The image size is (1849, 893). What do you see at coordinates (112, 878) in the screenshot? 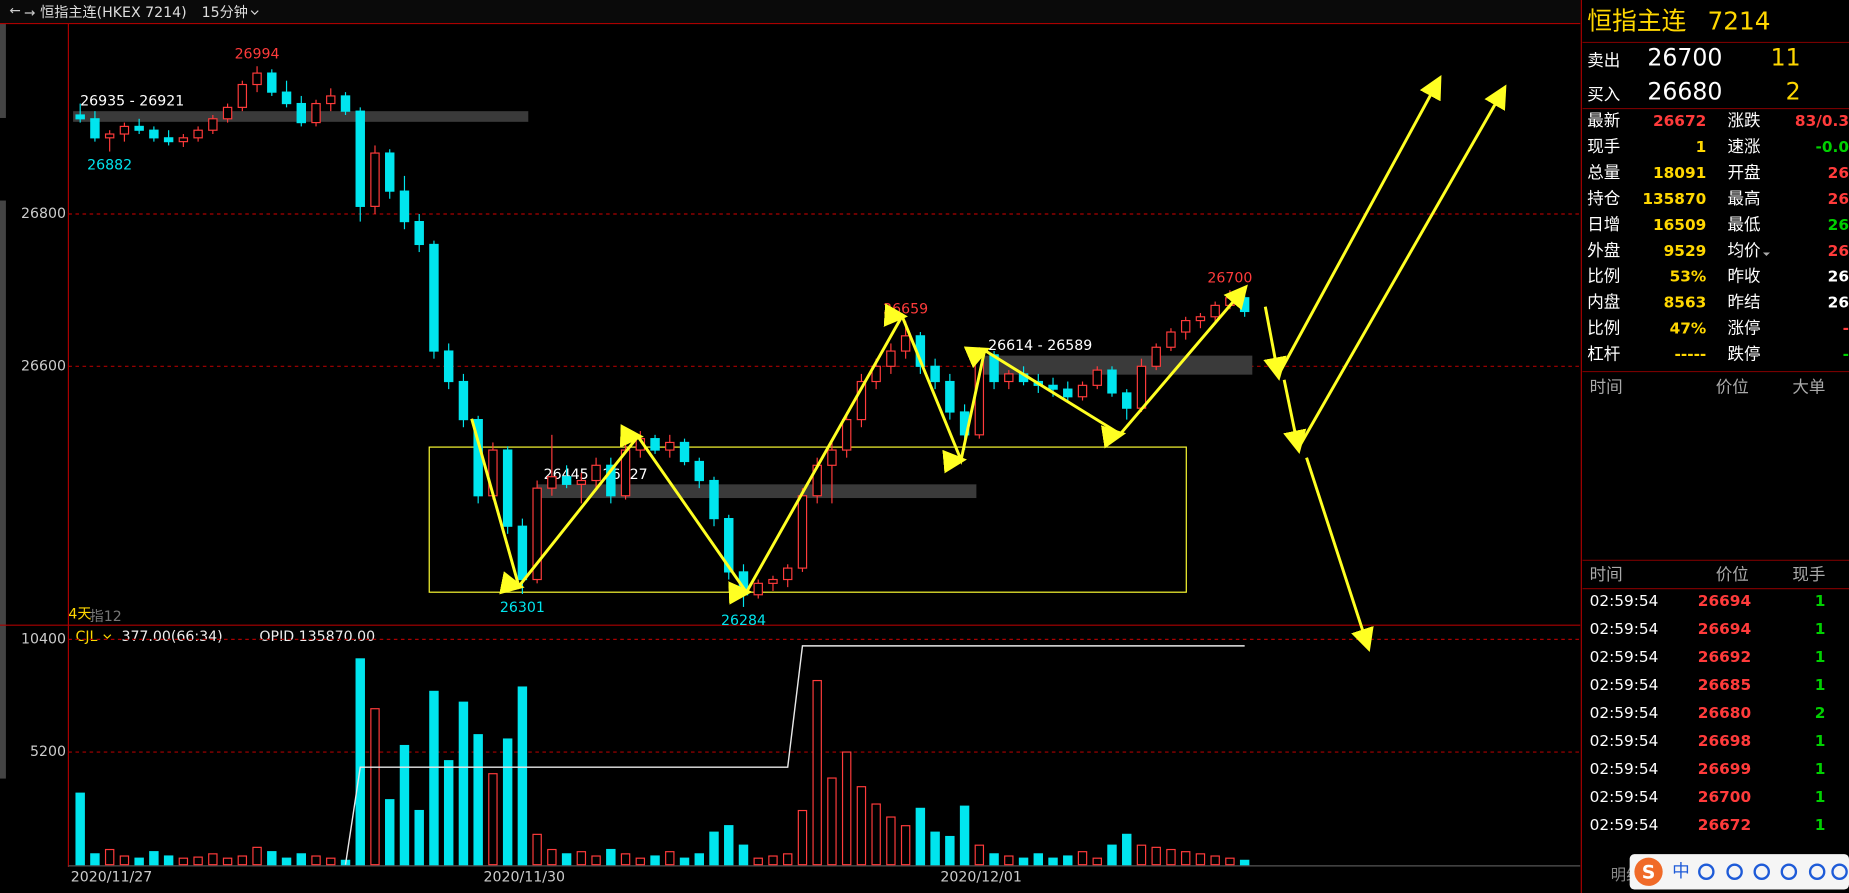
I see `x-tick-label: 2020/11/27` at bounding box center [112, 878].